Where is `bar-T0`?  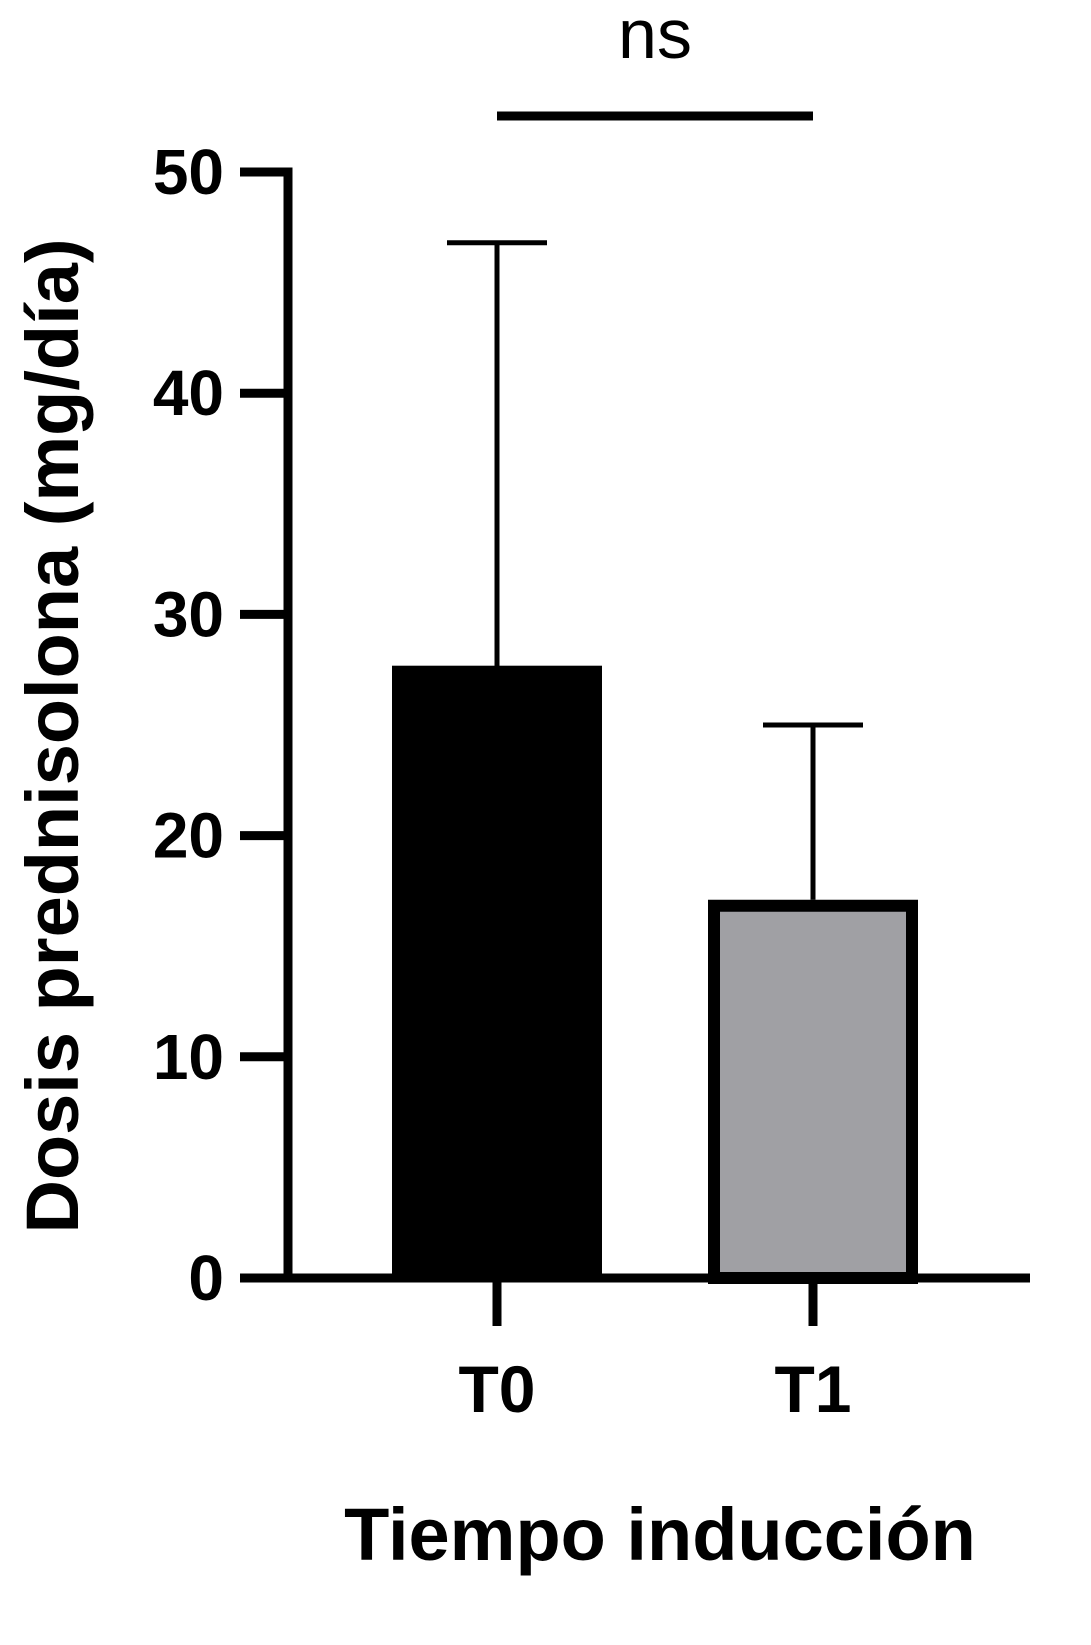
bar-T0 is located at coordinates (497, 973).